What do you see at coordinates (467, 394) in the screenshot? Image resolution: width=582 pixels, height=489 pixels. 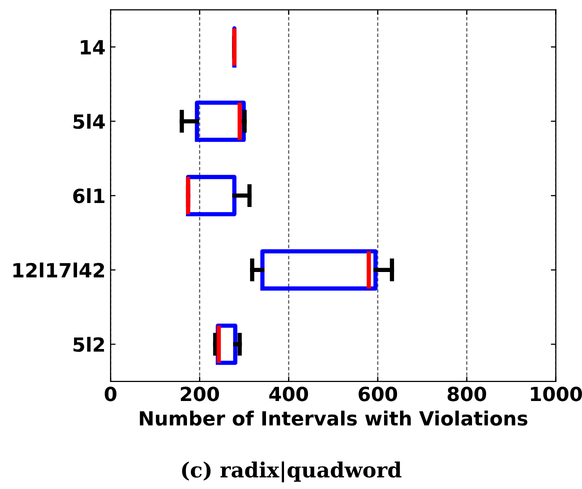 I see `x-tick-label: 800` at bounding box center [467, 394].